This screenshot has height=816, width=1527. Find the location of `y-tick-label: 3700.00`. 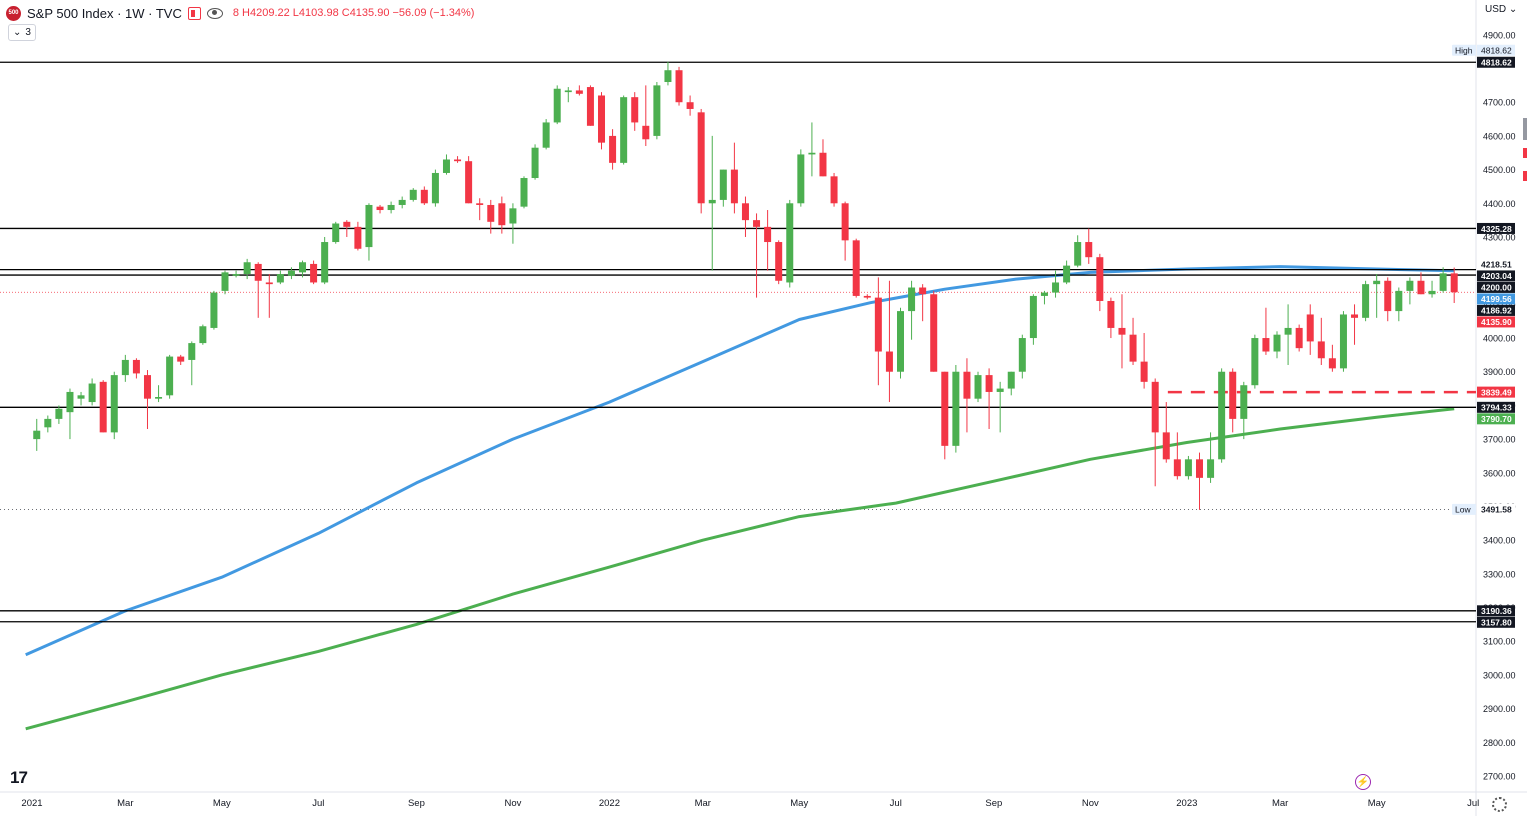

y-tick-label: 3700.00 is located at coordinates (1499, 440).